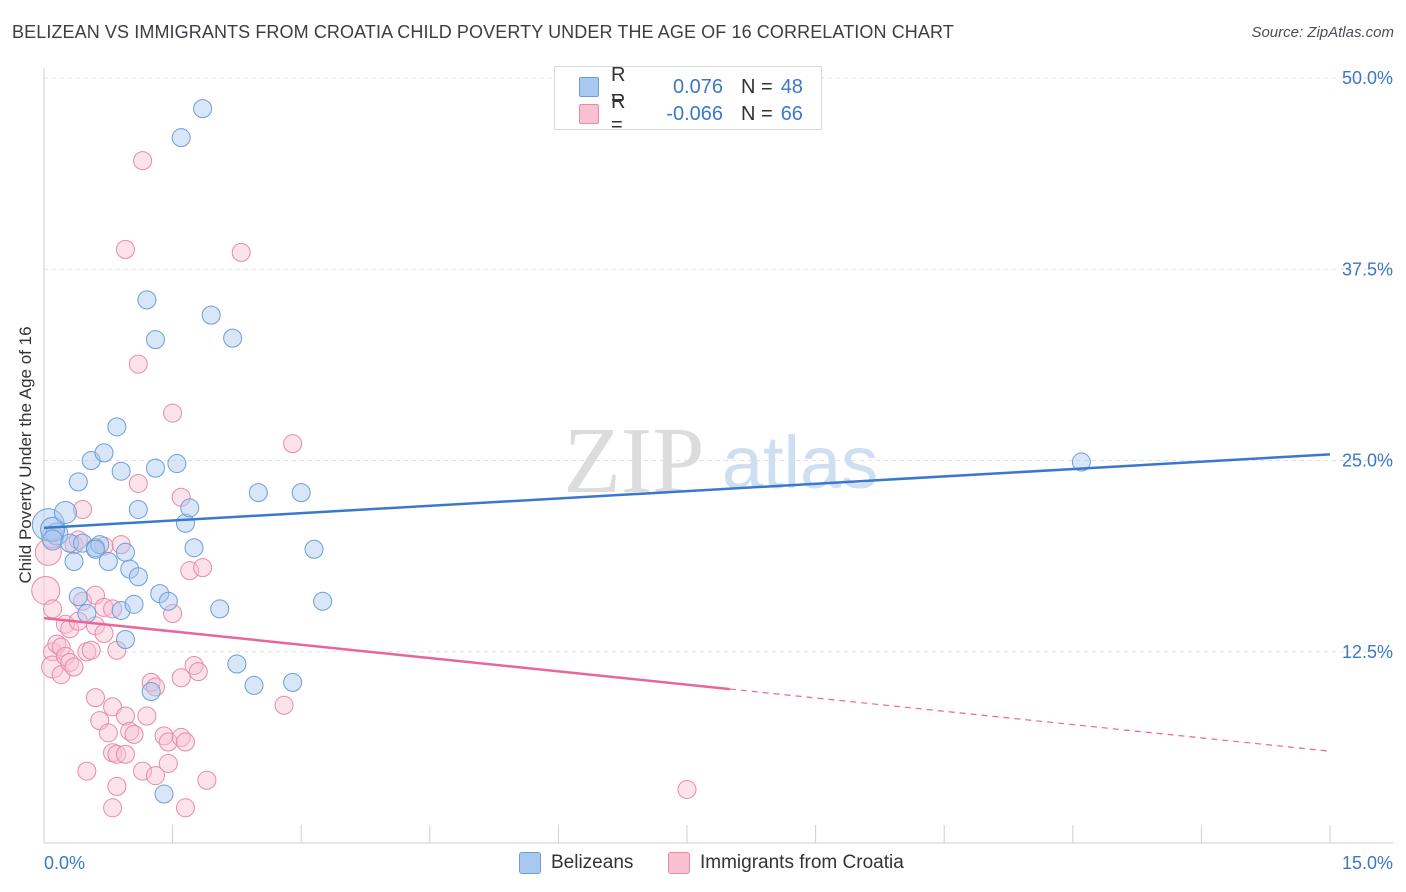 This screenshot has height=892, width=1406. What do you see at coordinates (679, 863) in the screenshot?
I see `croatia-legend-swatch` at bounding box center [679, 863].